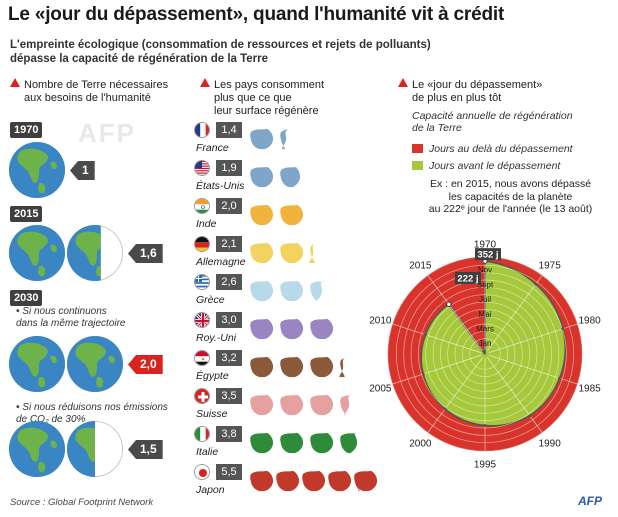 The image size is (618, 517). Describe the element at coordinates (417, 148) in the screenshot. I see `legend-swatch-red` at that location.